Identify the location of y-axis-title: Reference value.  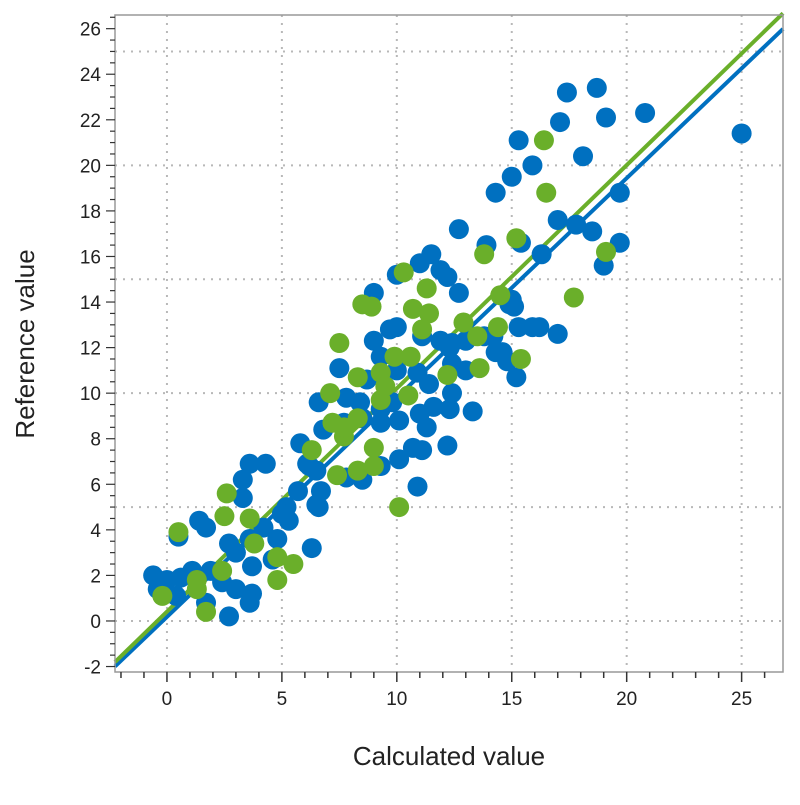
(25, 343).